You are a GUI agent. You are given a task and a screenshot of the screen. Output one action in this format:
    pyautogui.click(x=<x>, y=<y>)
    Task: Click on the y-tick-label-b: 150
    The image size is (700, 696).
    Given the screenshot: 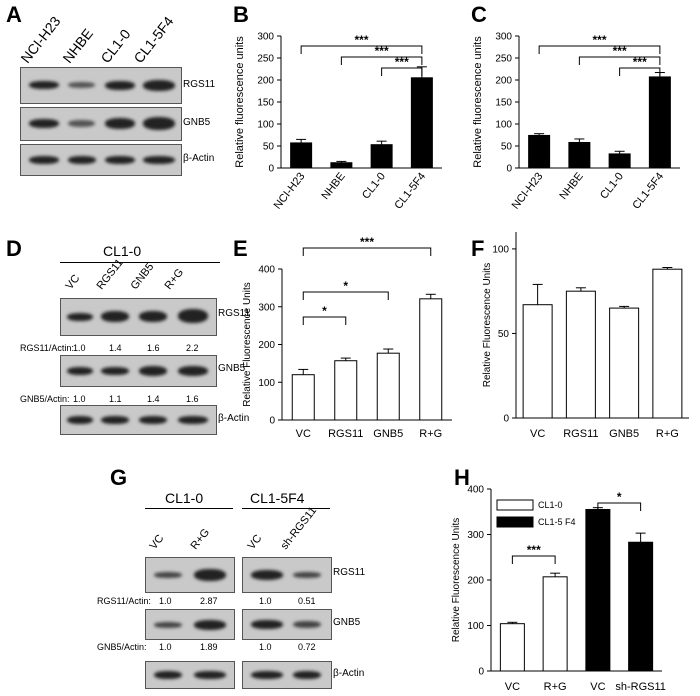 What is the action you would take?
    pyautogui.click(x=265, y=103)
    